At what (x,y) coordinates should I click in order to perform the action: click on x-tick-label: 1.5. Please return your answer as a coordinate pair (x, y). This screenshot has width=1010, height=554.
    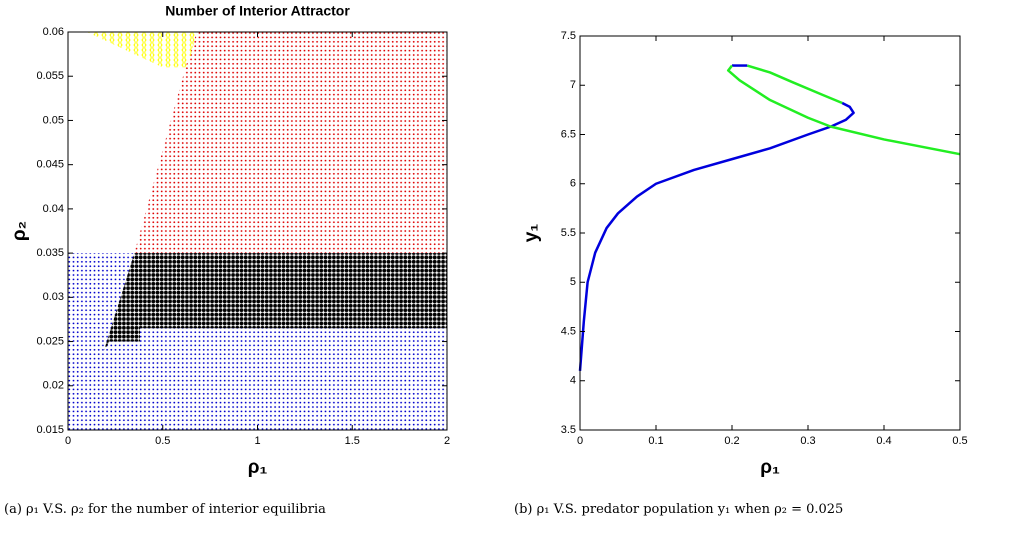
    Looking at the image, I should click on (352, 441).